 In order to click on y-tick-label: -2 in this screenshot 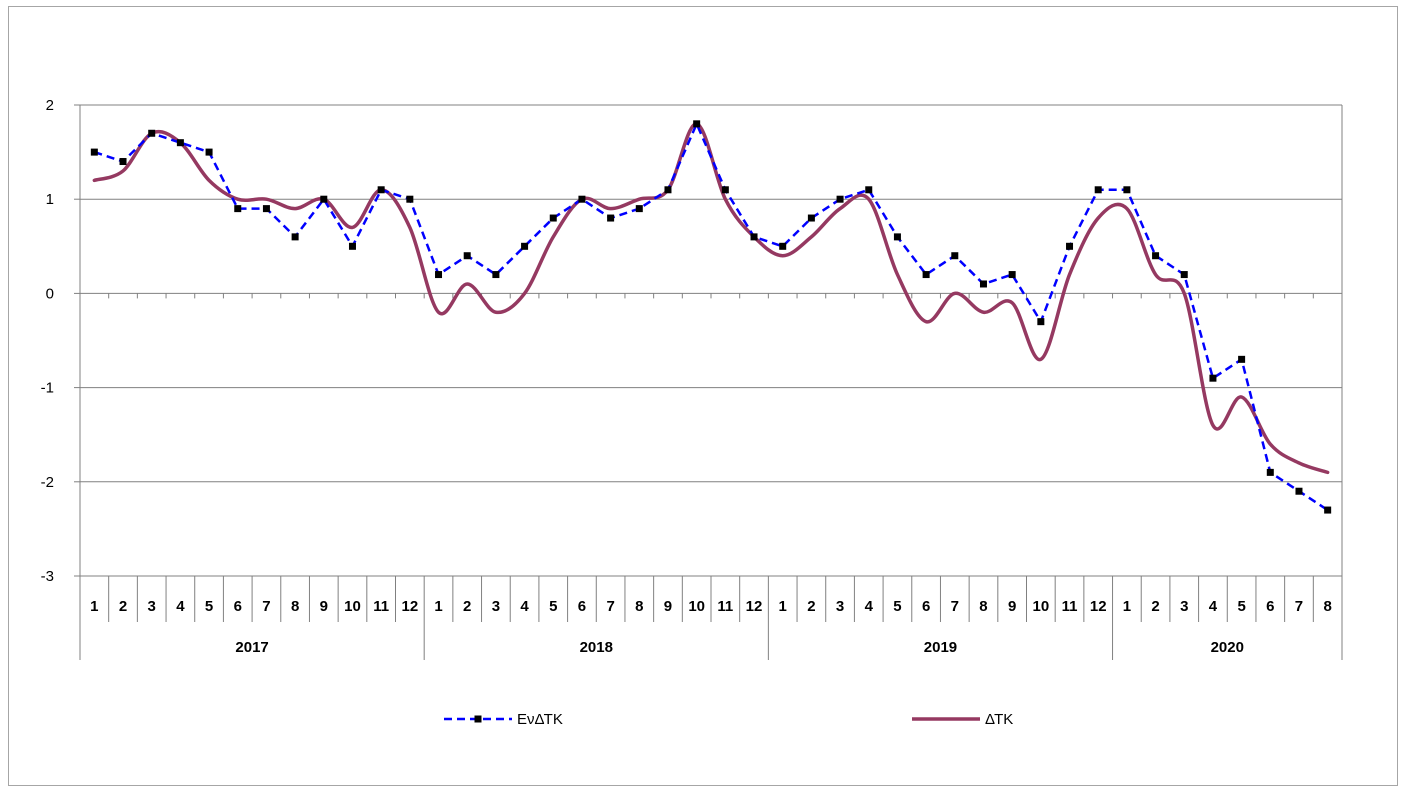, I will do `click(47, 482)`.